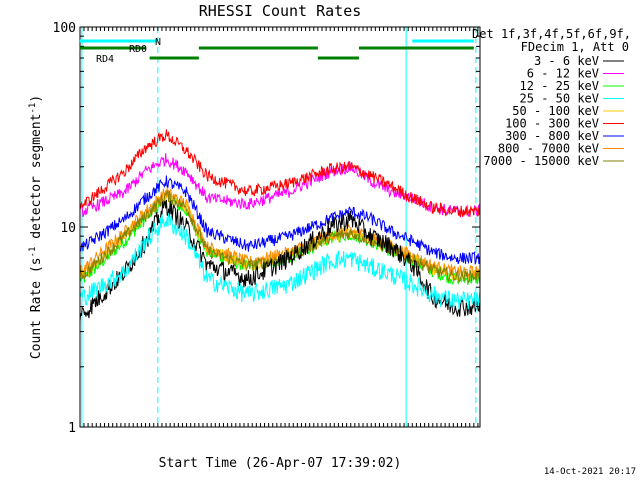 The image size is (640, 480). I want to click on legend-entry-label: 3 - 6 keV, so click(566, 61).